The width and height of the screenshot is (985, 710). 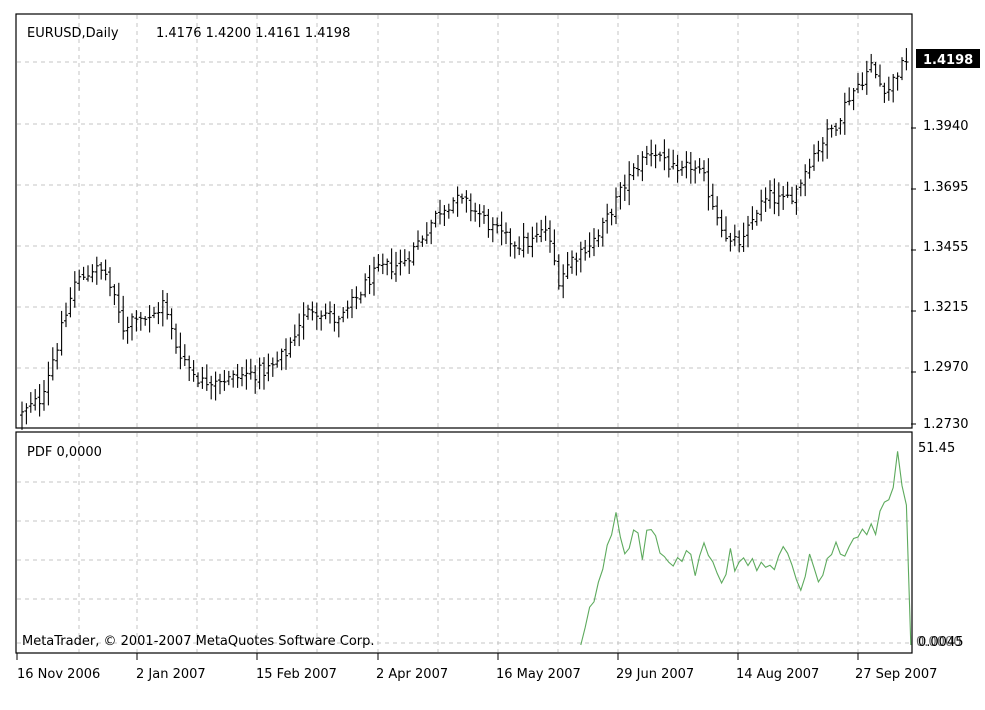 I want to click on x-tick-label: 14 Aug 2007, so click(x=777, y=674).